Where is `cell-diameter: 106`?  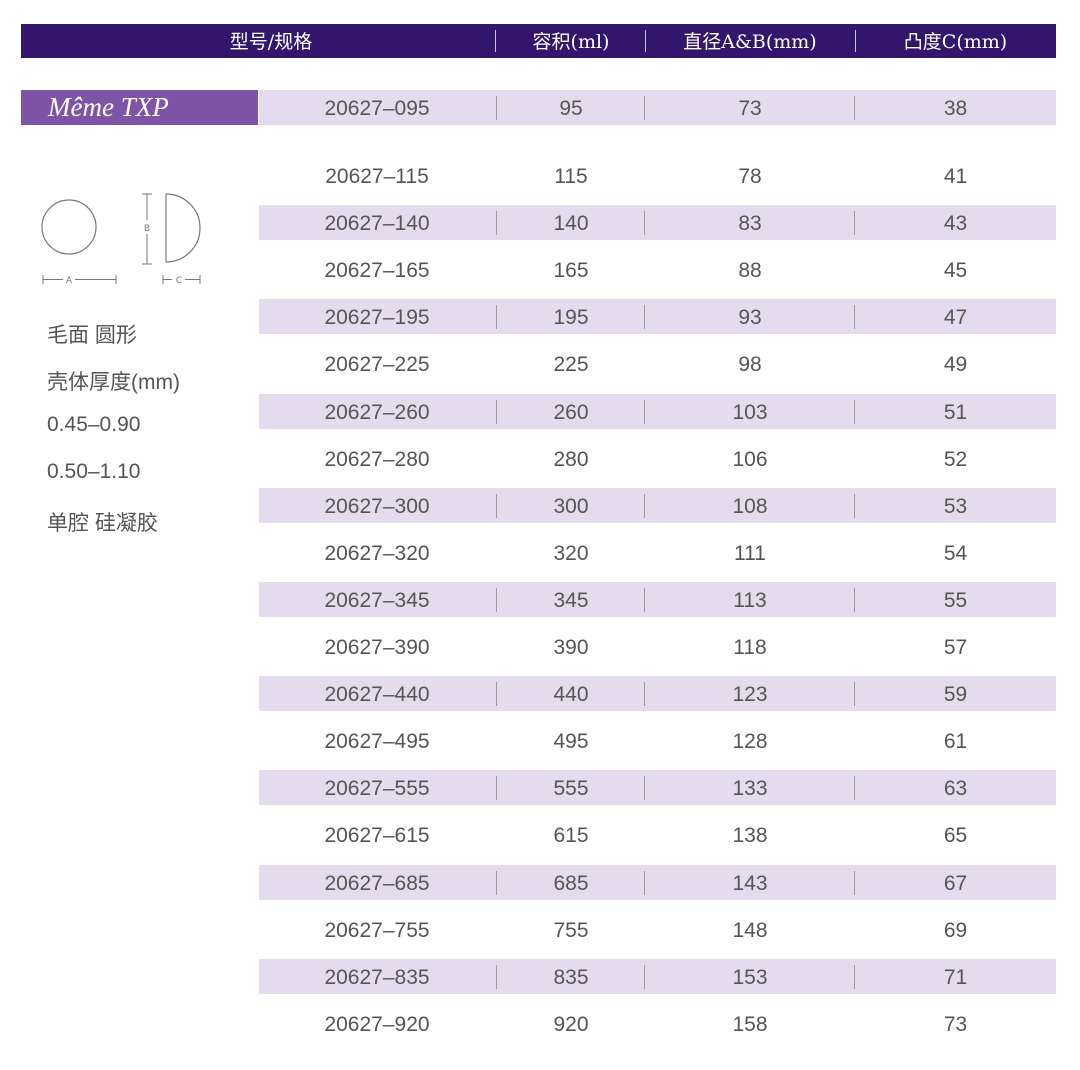 cell-diameter: 106 is located at coordinates (750, 459).